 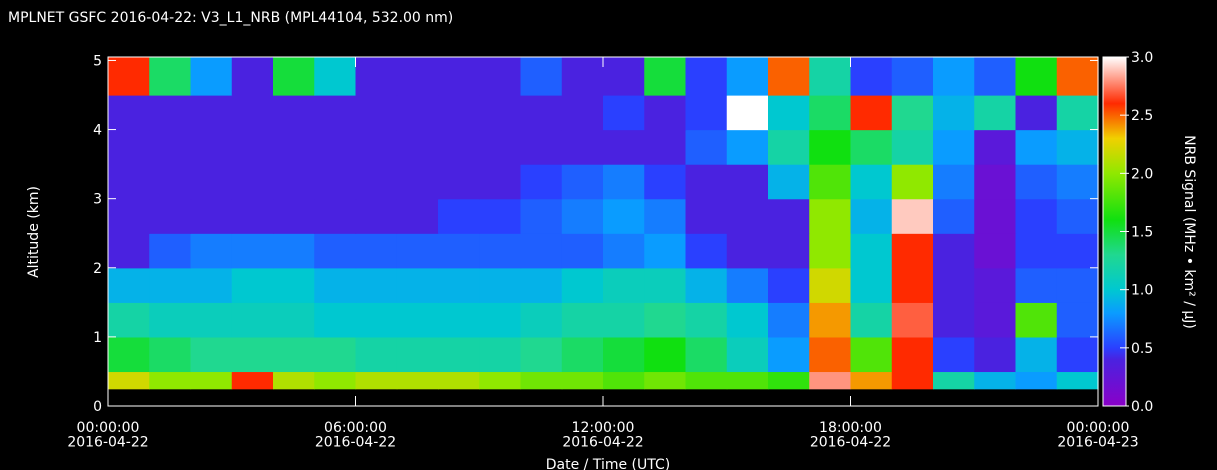 What do you see at coordinates (1142, 291) in the screenshot?
I see `colorbar-tick-label: 1.0` at bounding box center [1142, 291].